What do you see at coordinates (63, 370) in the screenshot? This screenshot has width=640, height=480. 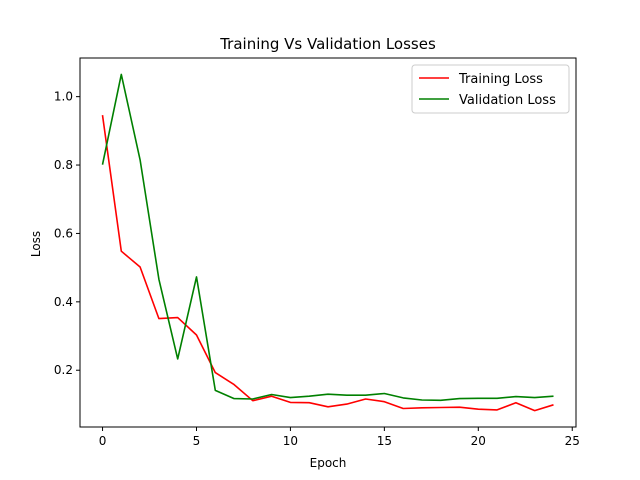 I see `y-tick-label: 0.2` at bounding box center [63, 370].